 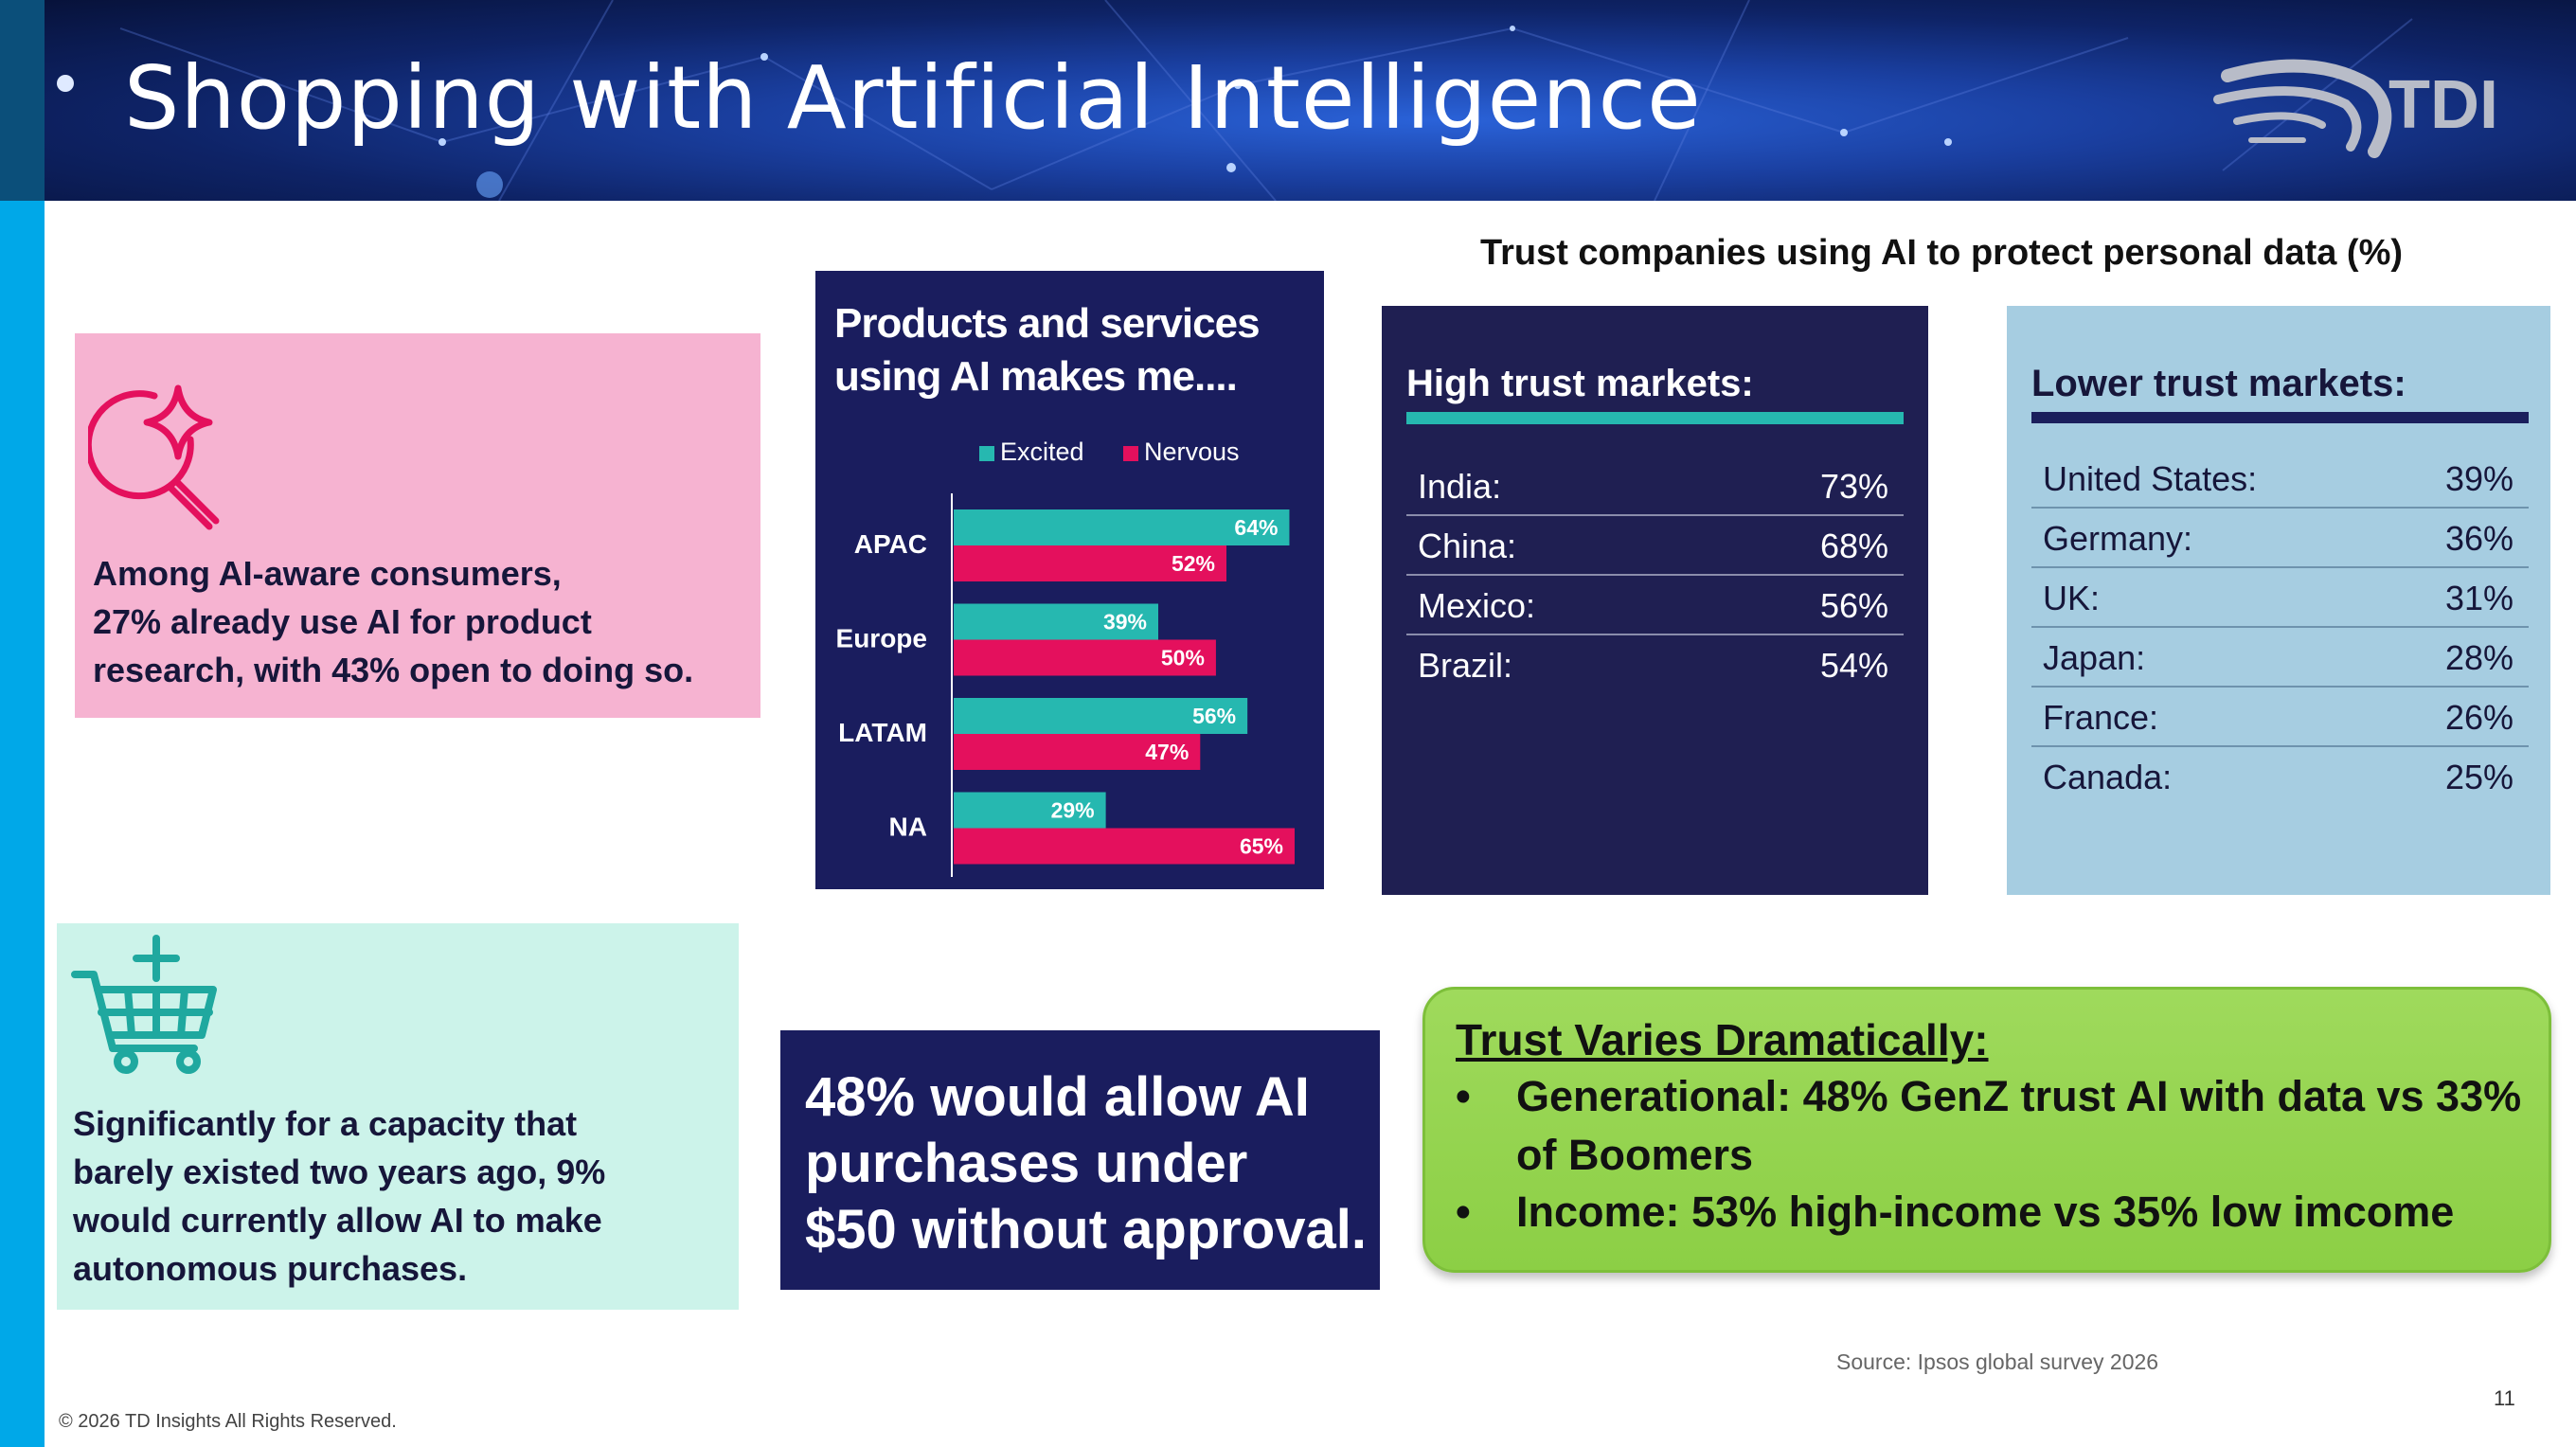 What do you see at coordinates (144, 1004) in the screenshot?
I see `shopping-cart-plus-icon` at bounding box center [144, 1004].